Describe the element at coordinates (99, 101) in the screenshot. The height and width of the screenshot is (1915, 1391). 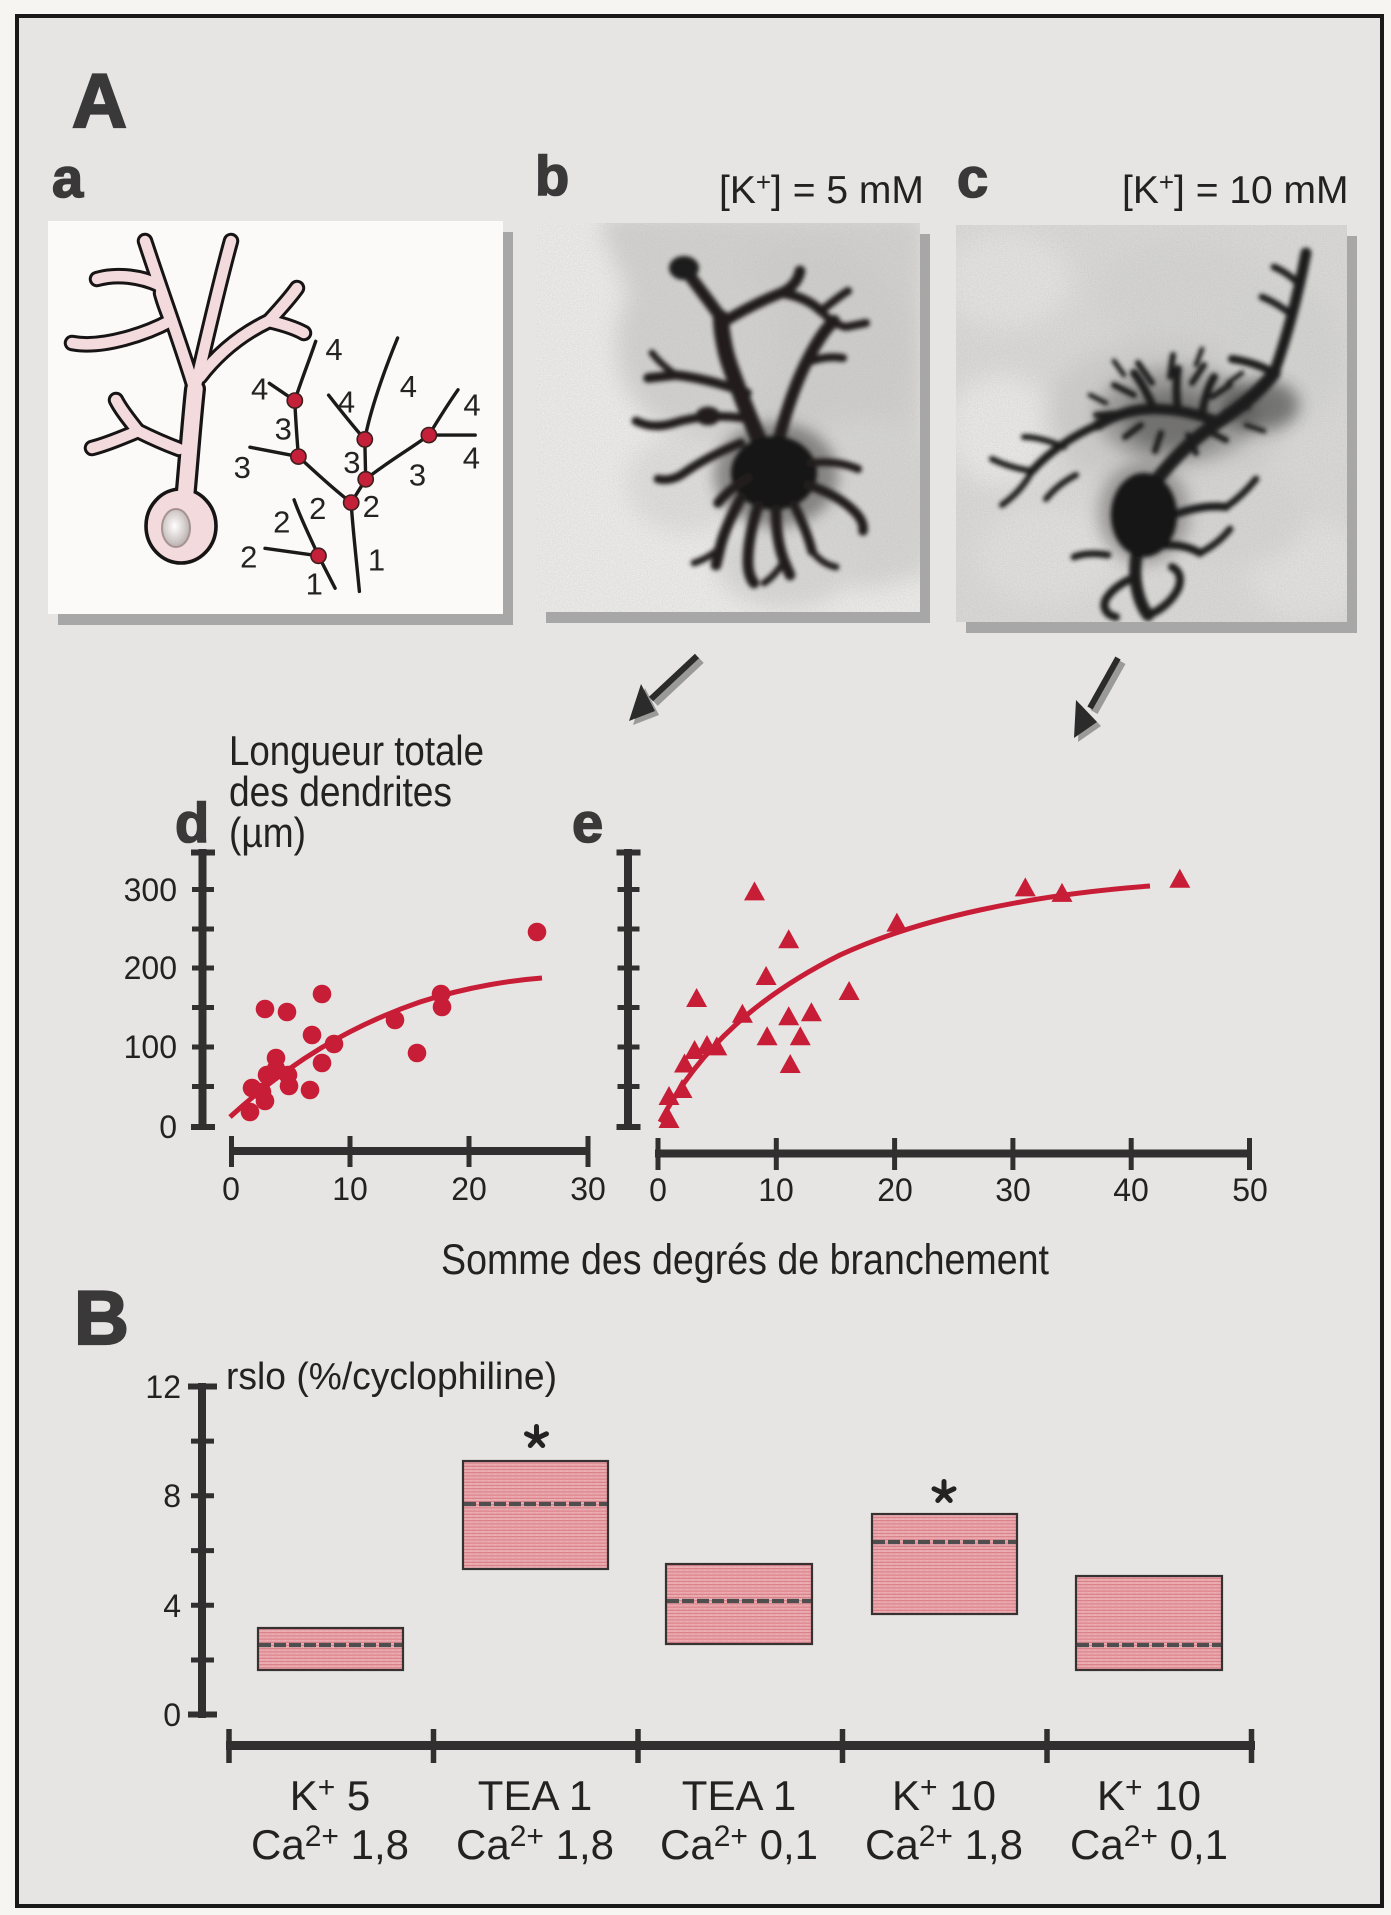
I see `svg-text: A` at that location.